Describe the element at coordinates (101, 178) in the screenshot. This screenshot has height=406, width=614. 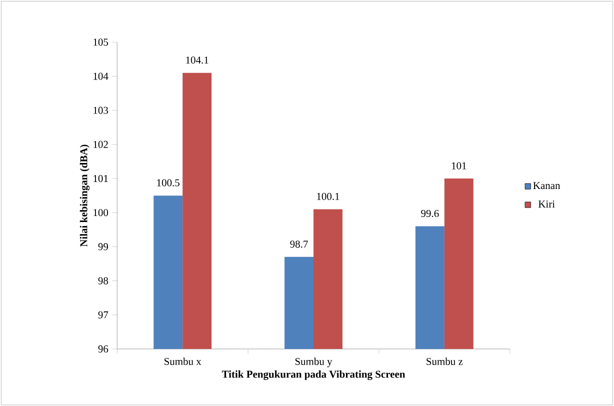
I see `y-tick-label: 101` at that location.